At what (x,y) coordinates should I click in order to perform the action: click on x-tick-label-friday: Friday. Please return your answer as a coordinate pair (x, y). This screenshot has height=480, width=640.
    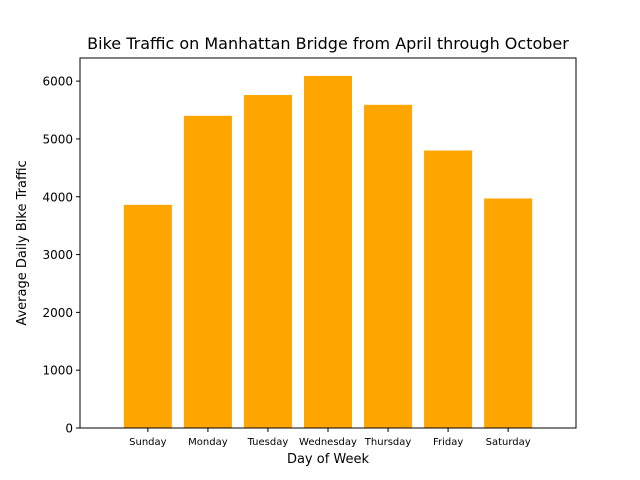
    Looking at the image, I should click on (448, 442).